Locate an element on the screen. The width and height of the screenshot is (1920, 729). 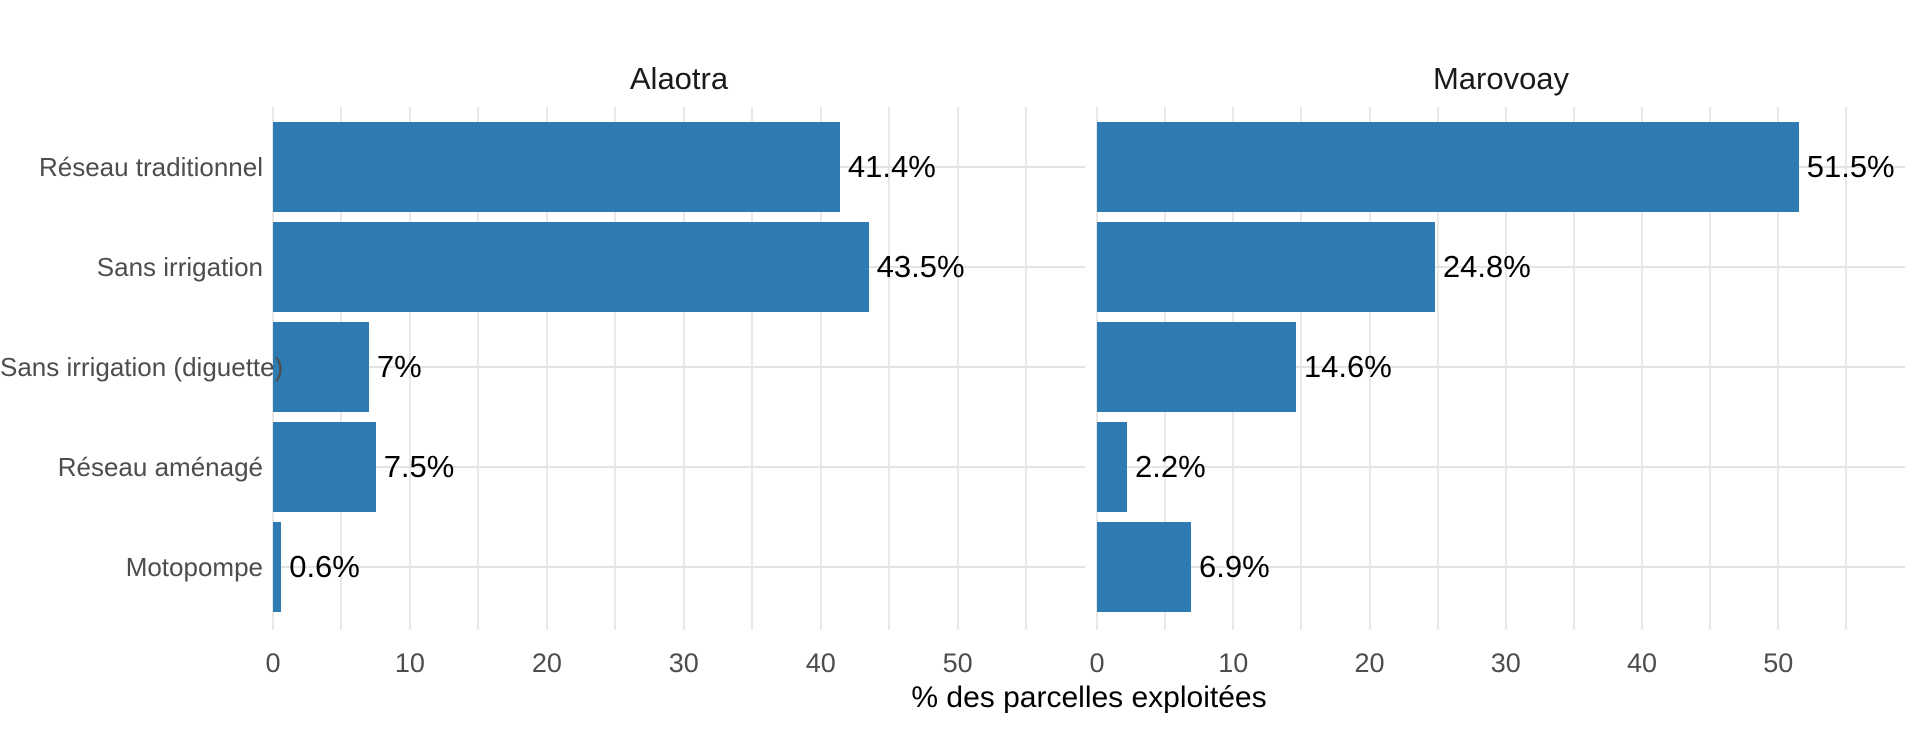
y-axis-label: Sans irrigation (diguette) is located at coordinates (142, 367).